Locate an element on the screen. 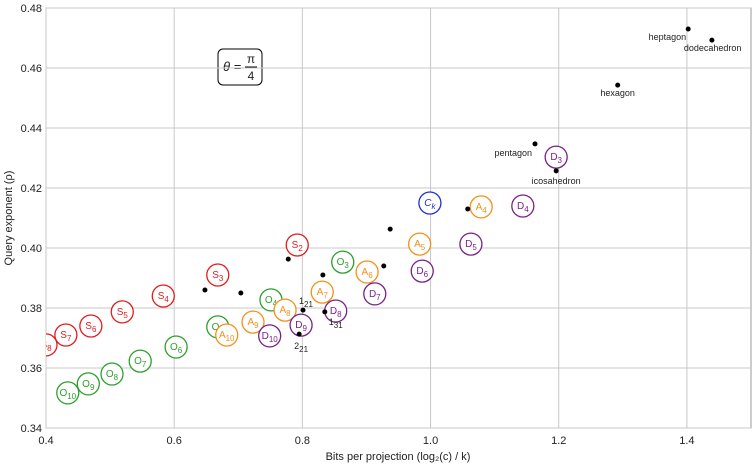  y-tick-label: 0.34 is located at coordinates (31, 429).